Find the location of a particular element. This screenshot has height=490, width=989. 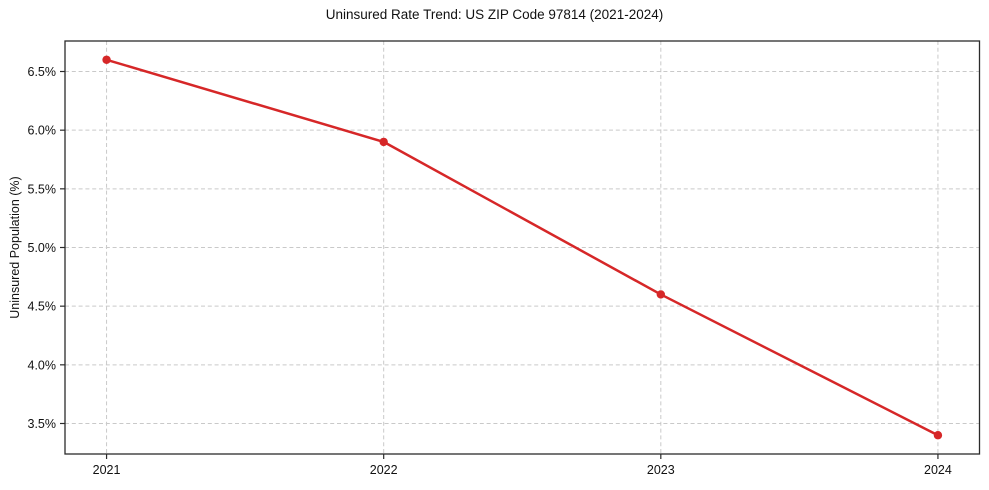

x-tick-label: 2021 is located at coordinates (107, 470).